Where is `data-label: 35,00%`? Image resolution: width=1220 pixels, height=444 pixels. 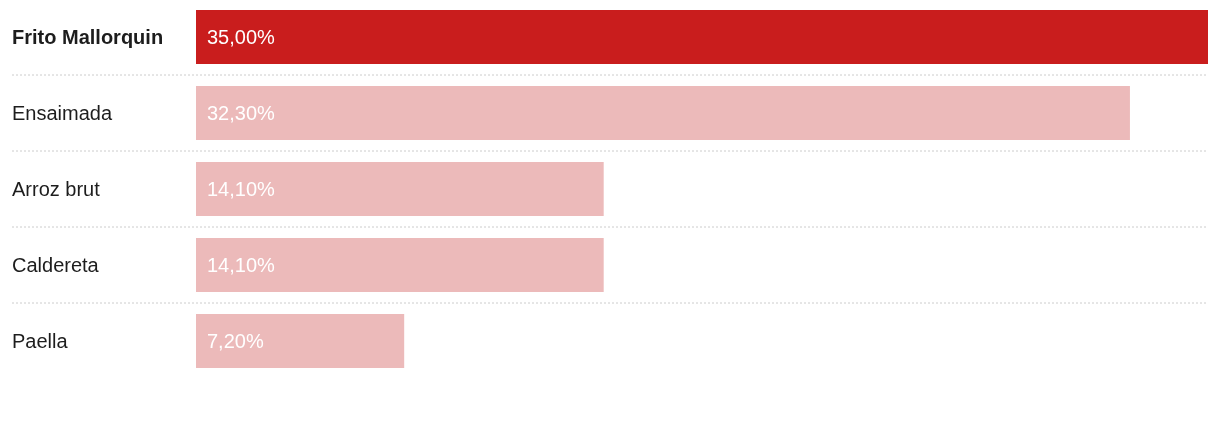 data-label: 35,00% is located at coordinates (241, 37).